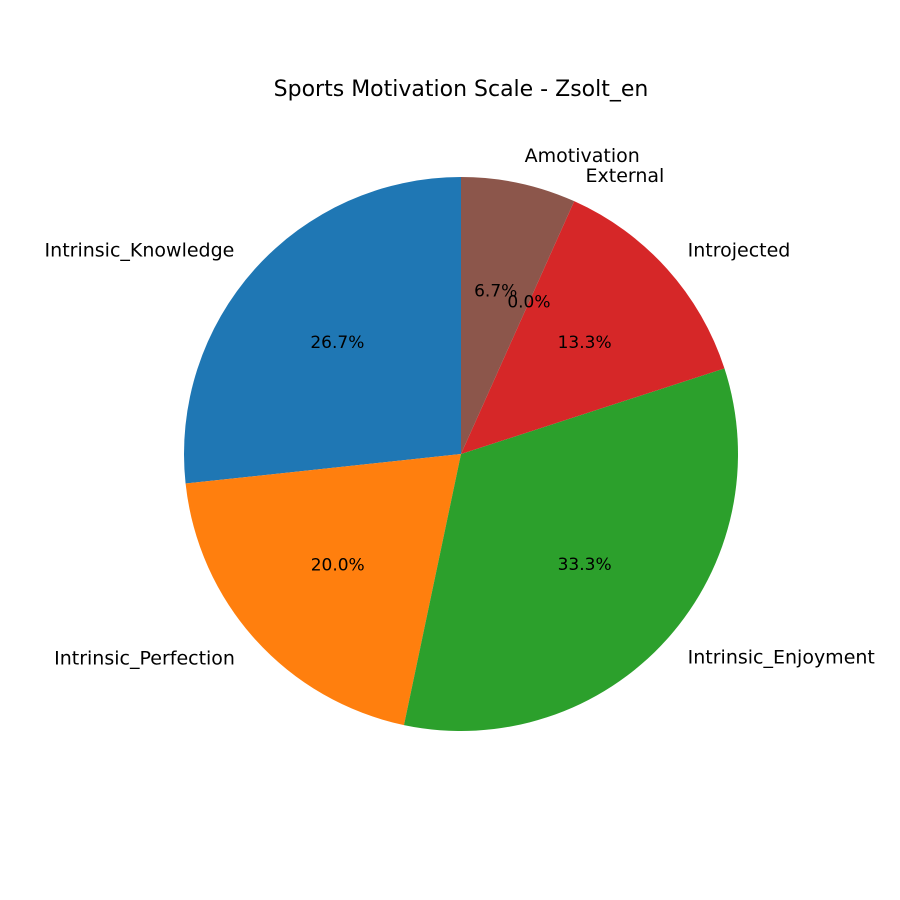  What do you see at coordinates (338, 565) in the screenshot?
I see `slice-percent-intrinsic-perfection: 20.0%` at bounding box center [338, 565].